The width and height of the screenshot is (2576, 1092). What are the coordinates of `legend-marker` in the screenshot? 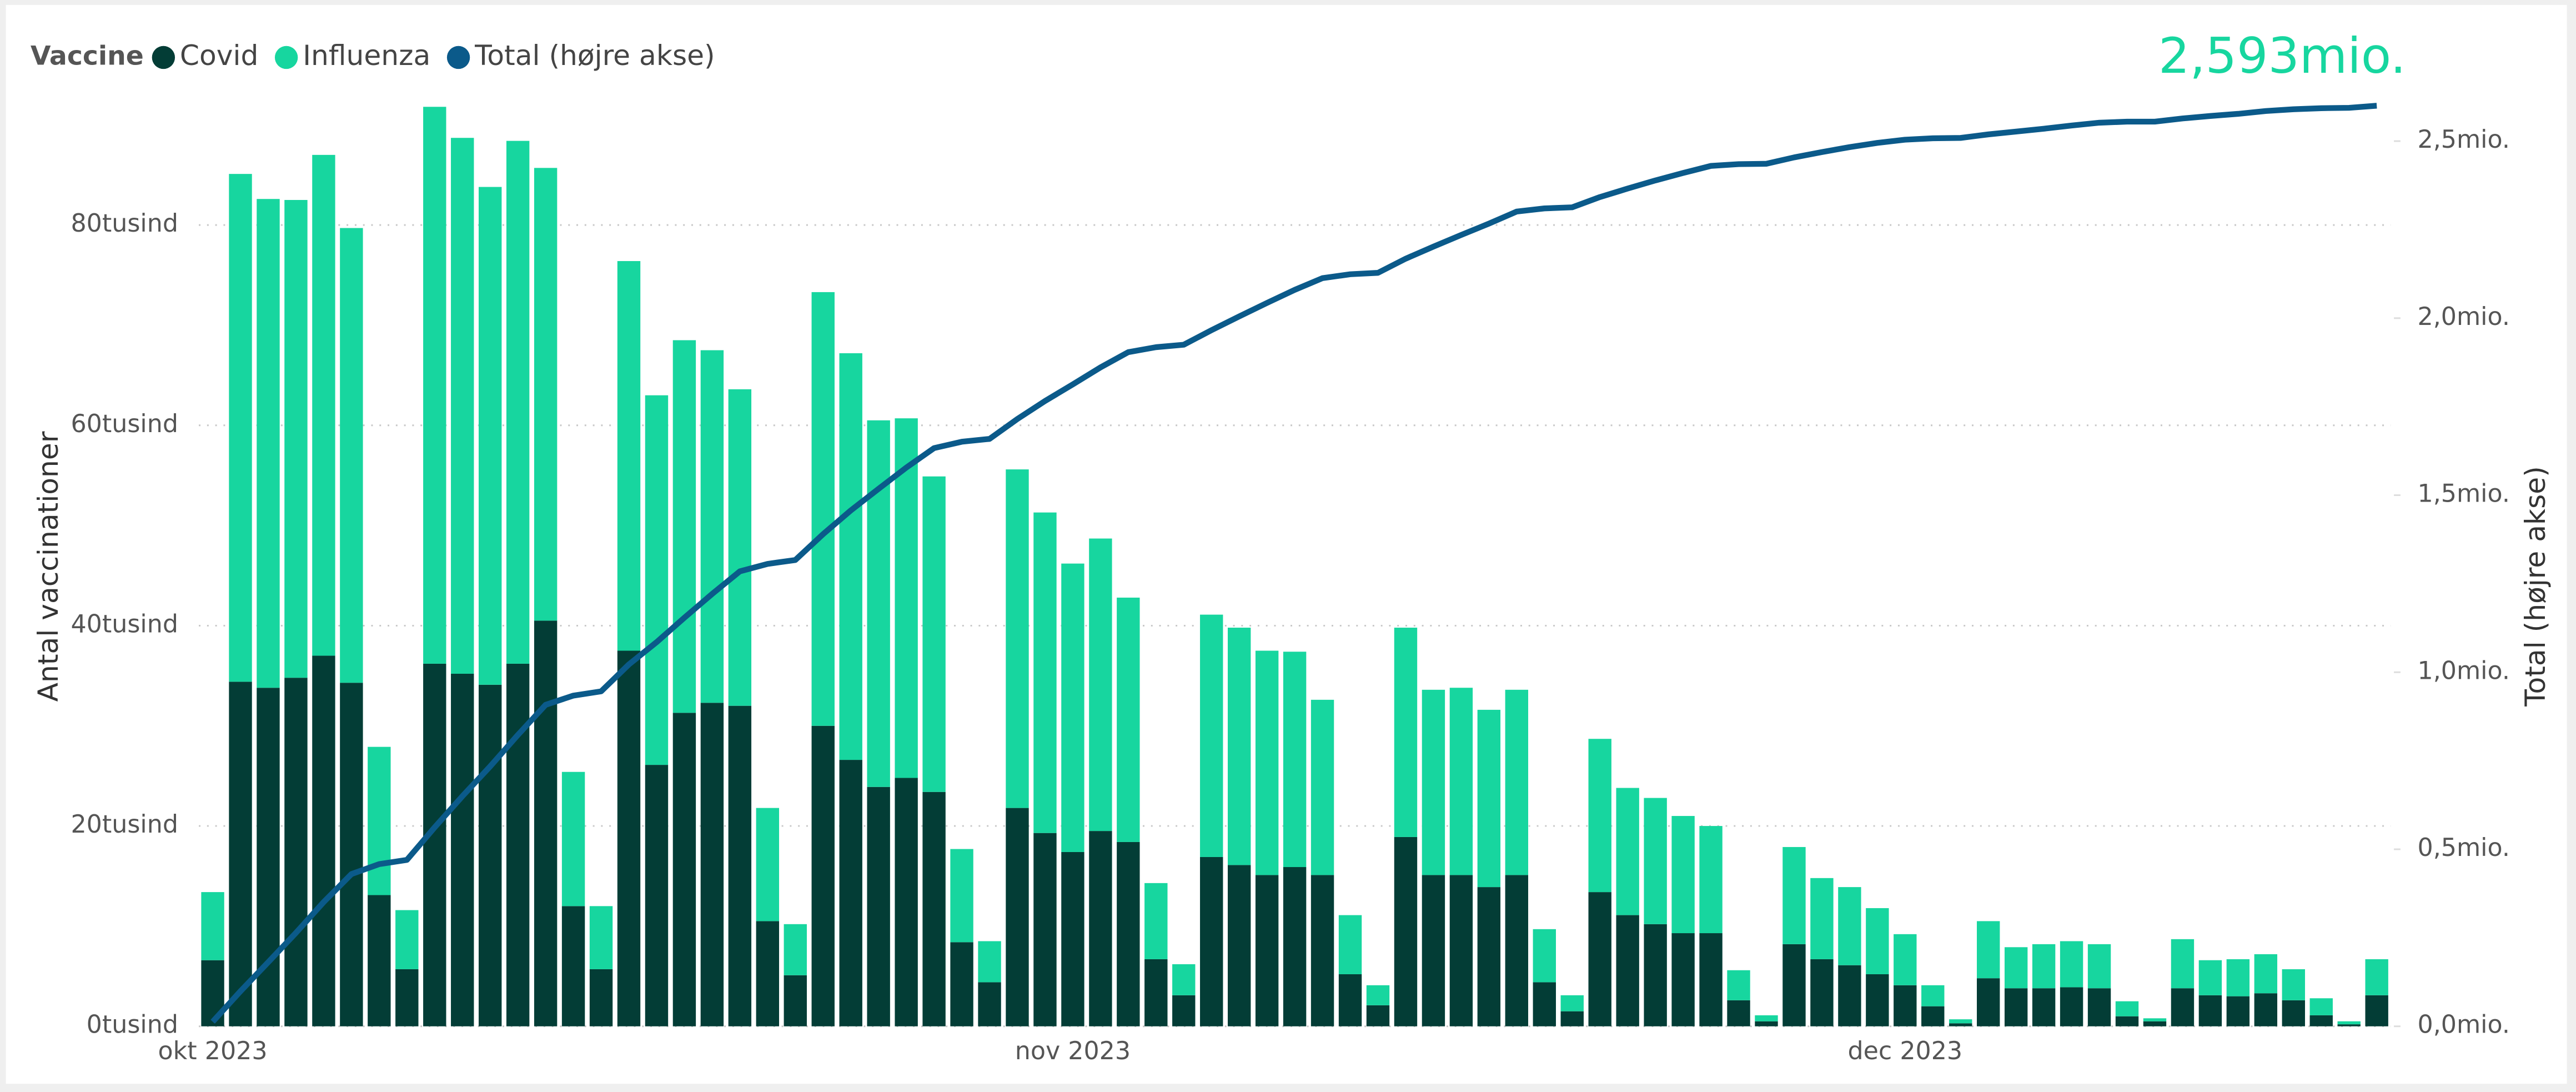 It's located at (458, 58).